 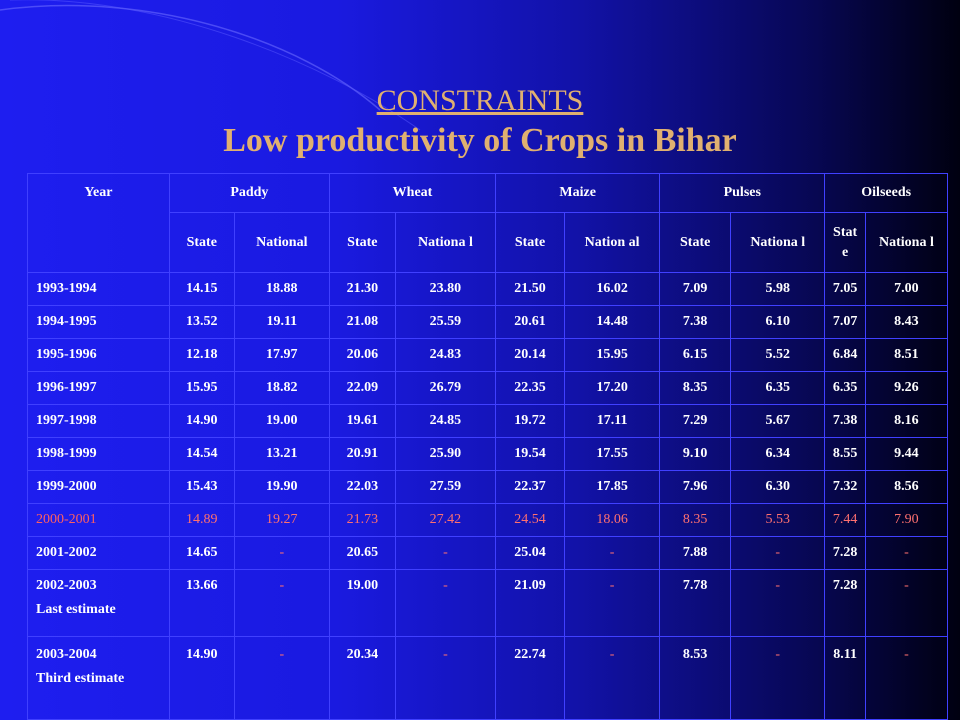 What do you see at coordinates (98, 603) in the screenshot?
I see `year-cell: 2002-2003 Last estimate` at bounding box center [98, 603].